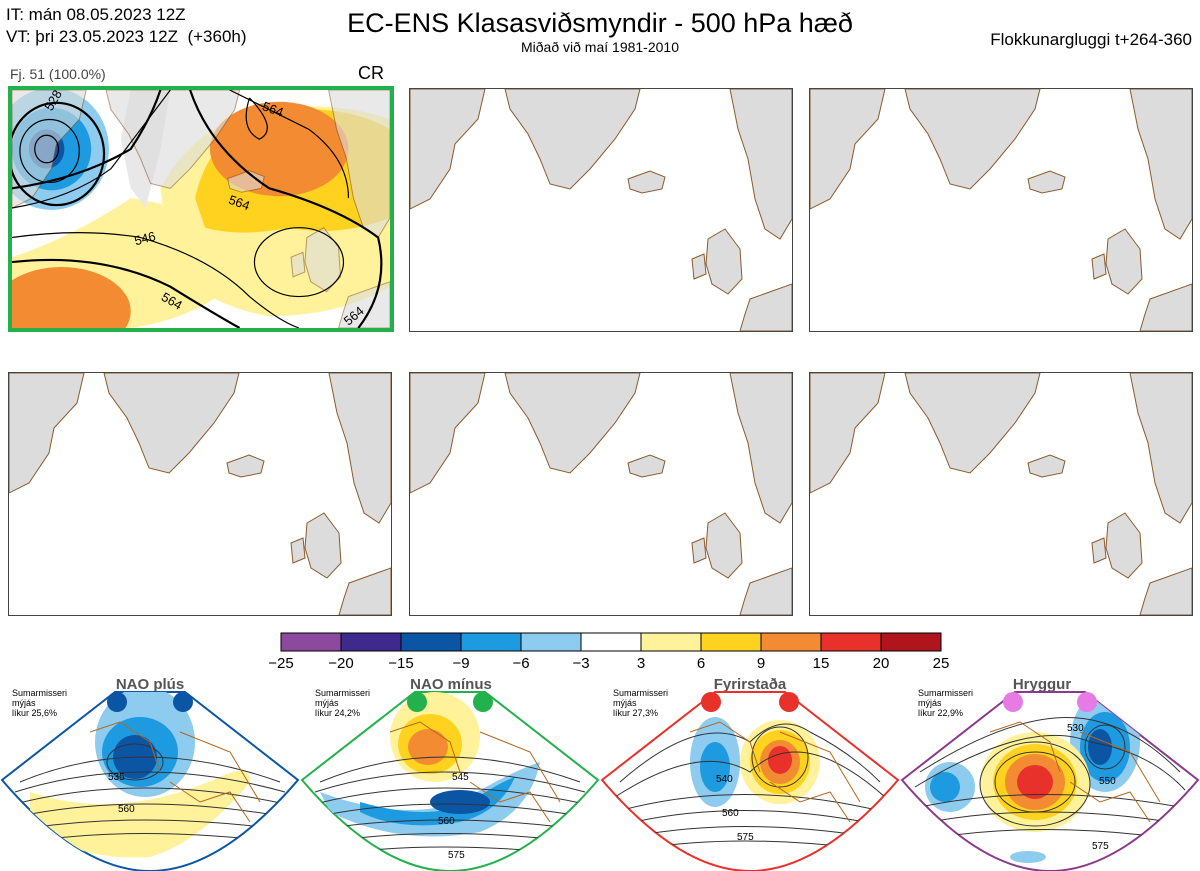 The width and height of the screenshot is (1200, 871). I want to click on colorbar, so click(611, 642).